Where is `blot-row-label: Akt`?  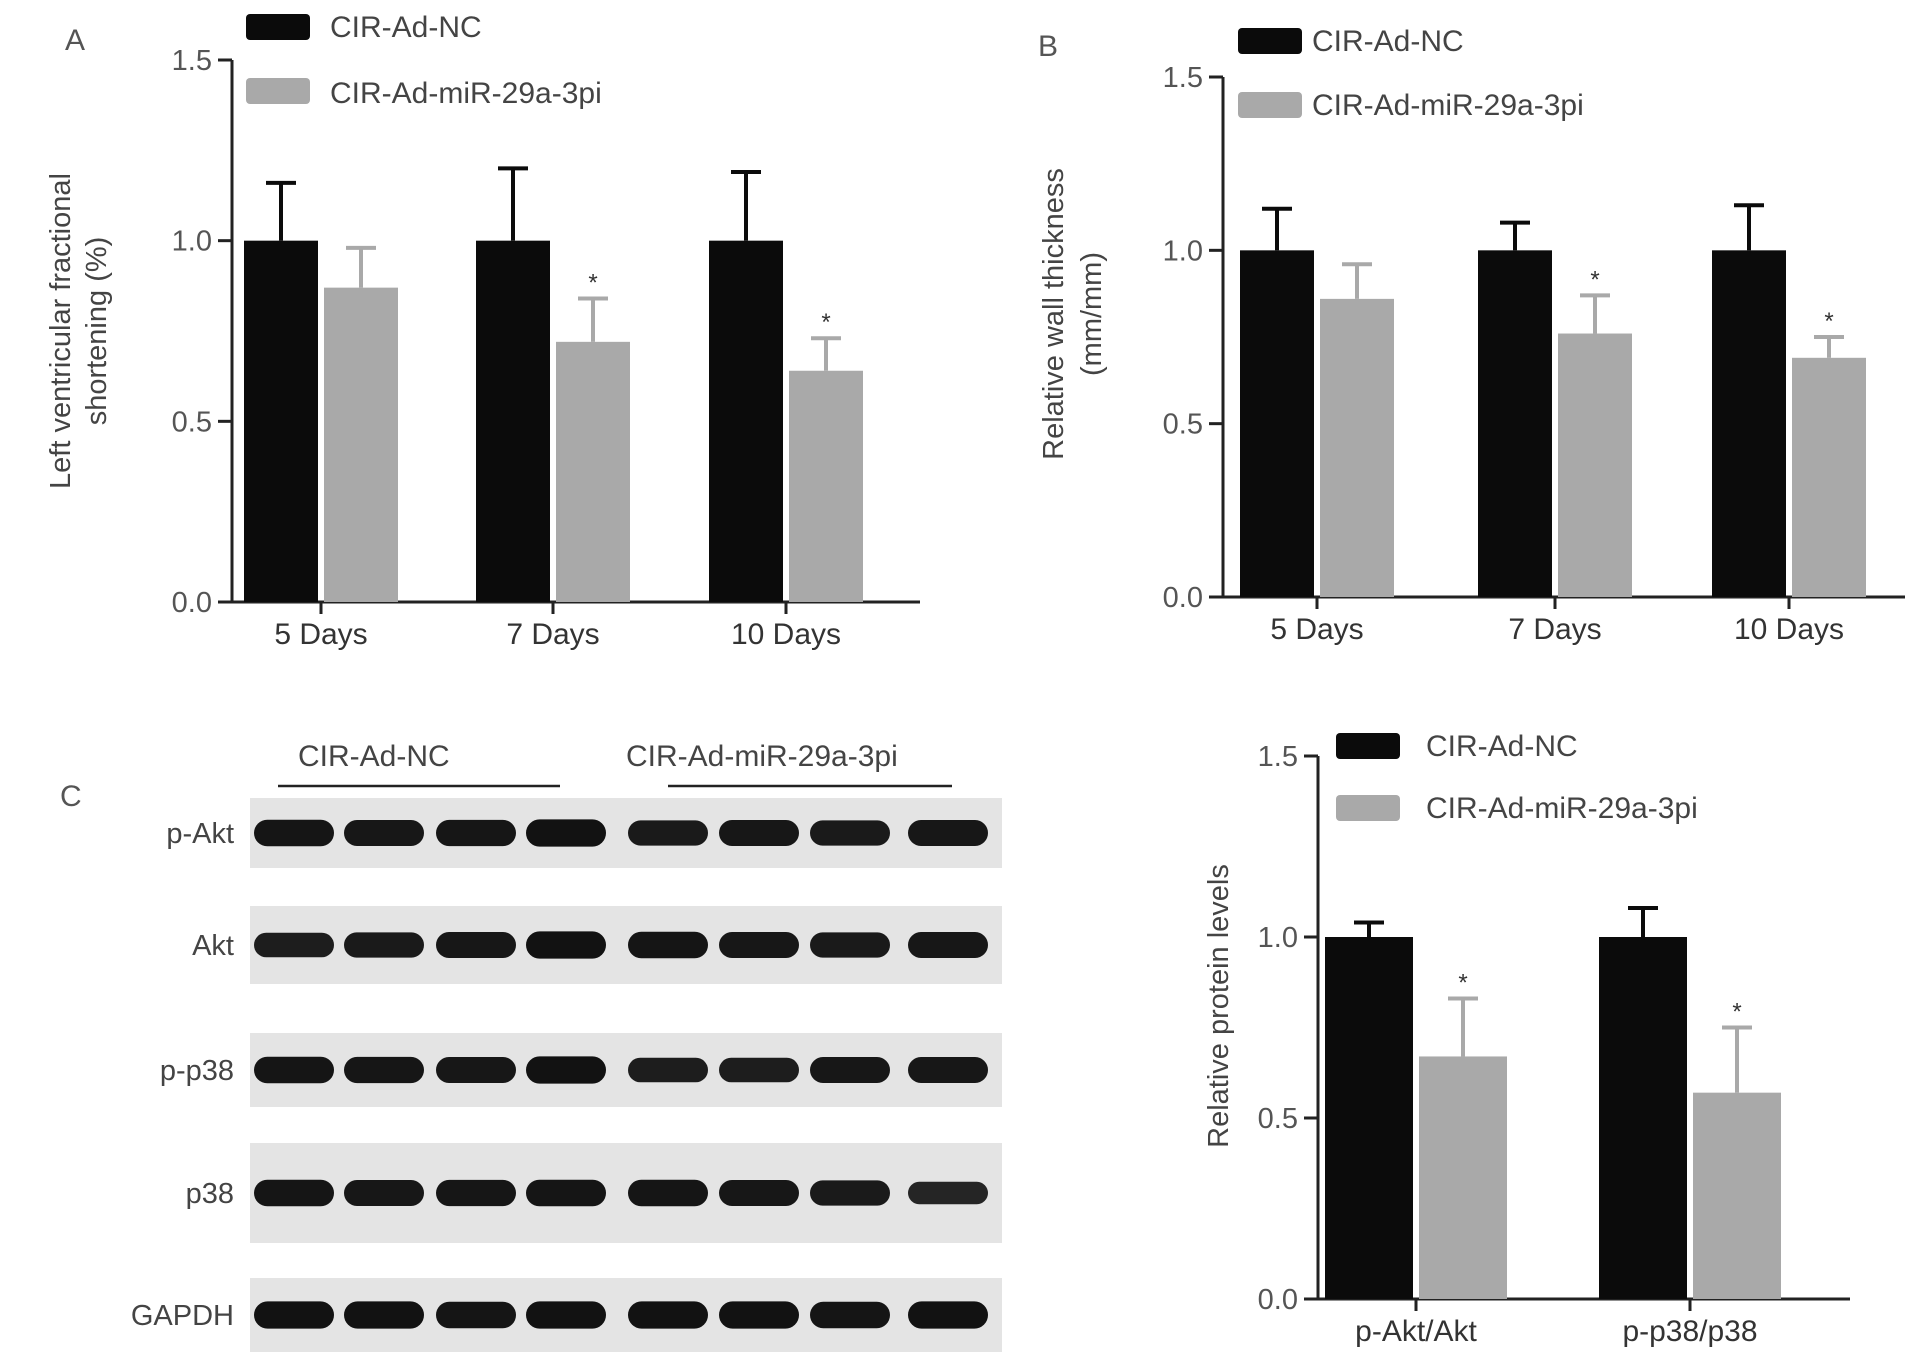
blot-row-label: Akt is located at coordinates (213, 946).